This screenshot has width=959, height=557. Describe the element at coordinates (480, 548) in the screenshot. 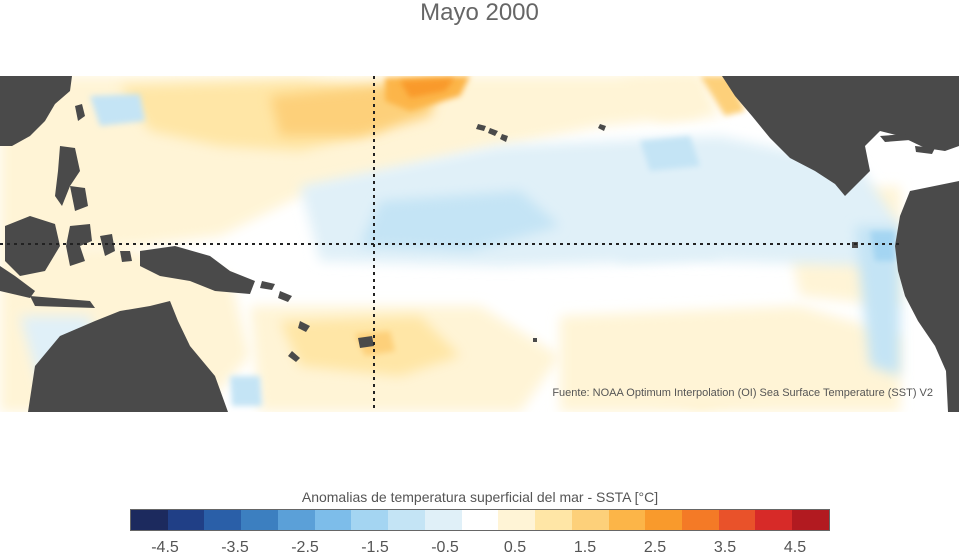

I see `colorbar-ticks: -4.5 -3.5 -2.5 -1.5 -0.5 0.5 1.5 2.5 3.5 4.5` at that location.